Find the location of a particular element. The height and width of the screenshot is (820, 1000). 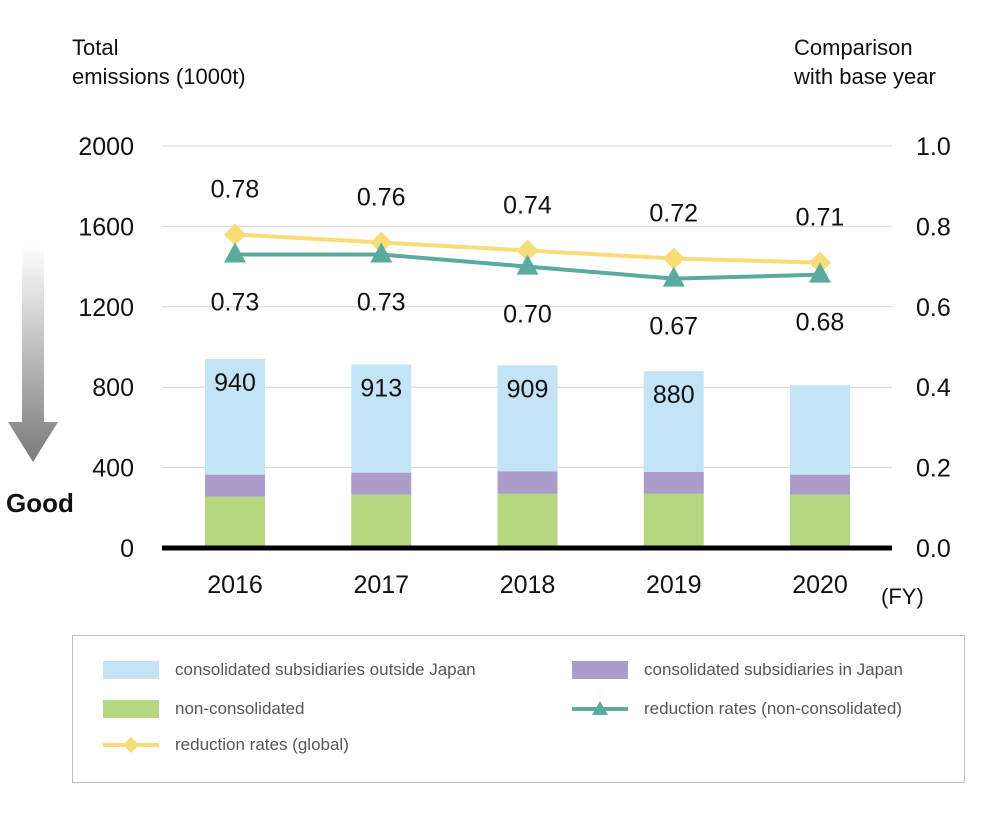

right-tick-label: 0.0 is located at coordinates (933, 549).